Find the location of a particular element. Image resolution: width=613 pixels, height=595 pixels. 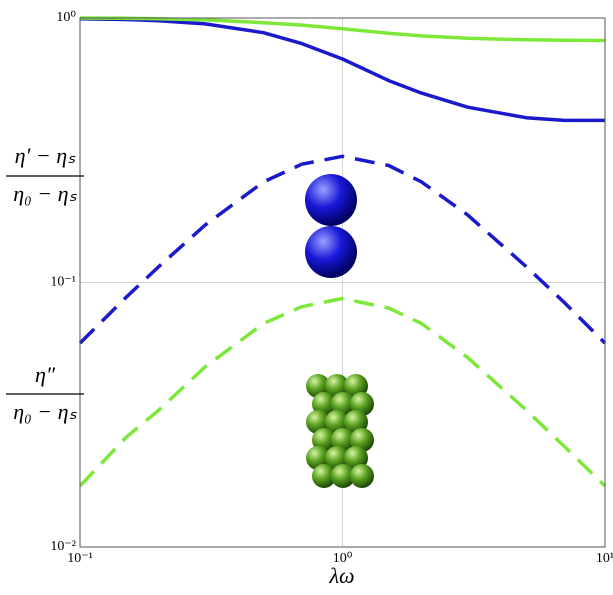

blue-spheres is located at coordinates (331, 226).